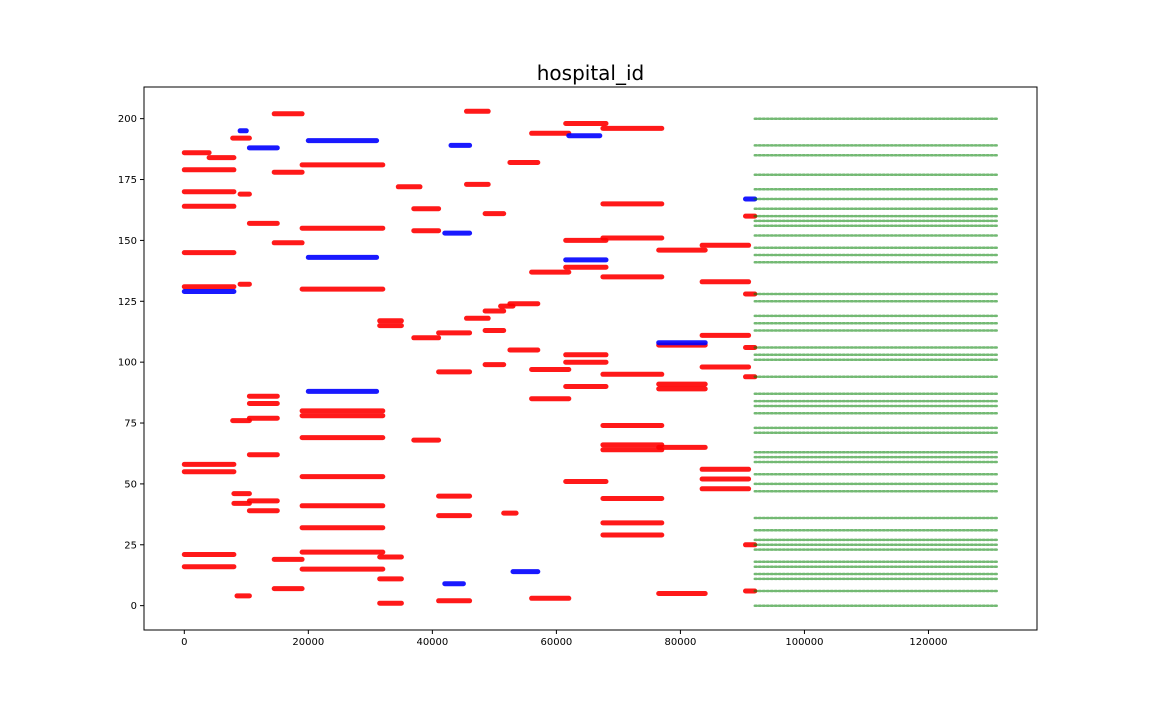 The image size is (1152, 720). I want to click on y-tick-label: 200, so click(127, 119).